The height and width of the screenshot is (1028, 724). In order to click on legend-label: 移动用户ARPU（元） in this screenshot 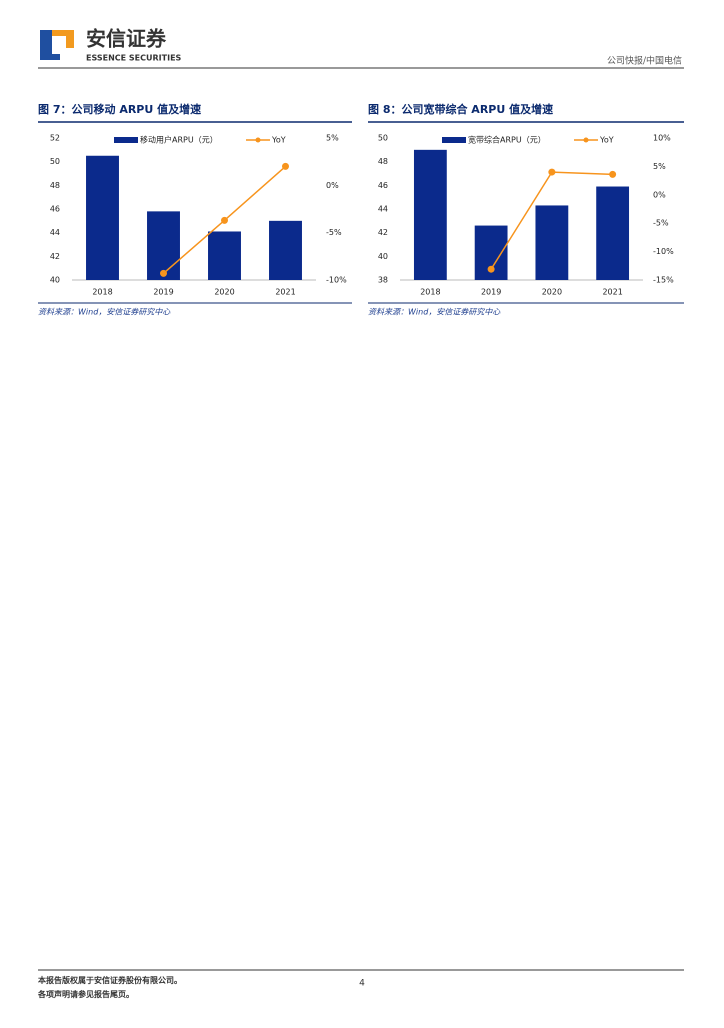, I will do `click(179, 140)`.